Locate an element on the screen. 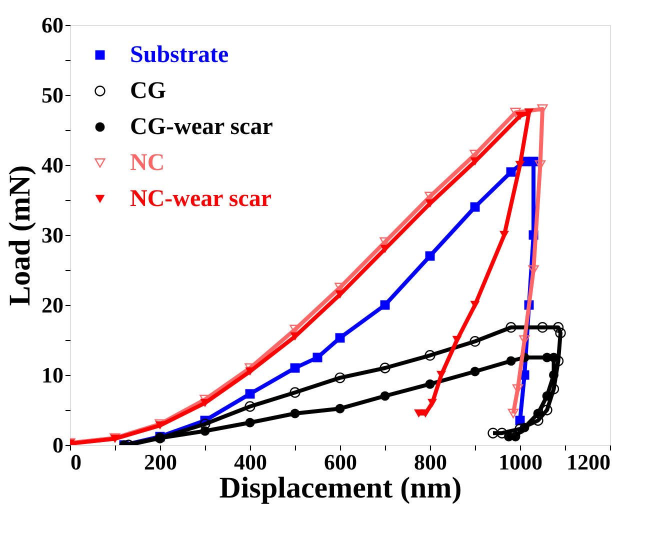 The image size is (660, 533). x-tick-label: 200 is located at coordinates (160, 462).